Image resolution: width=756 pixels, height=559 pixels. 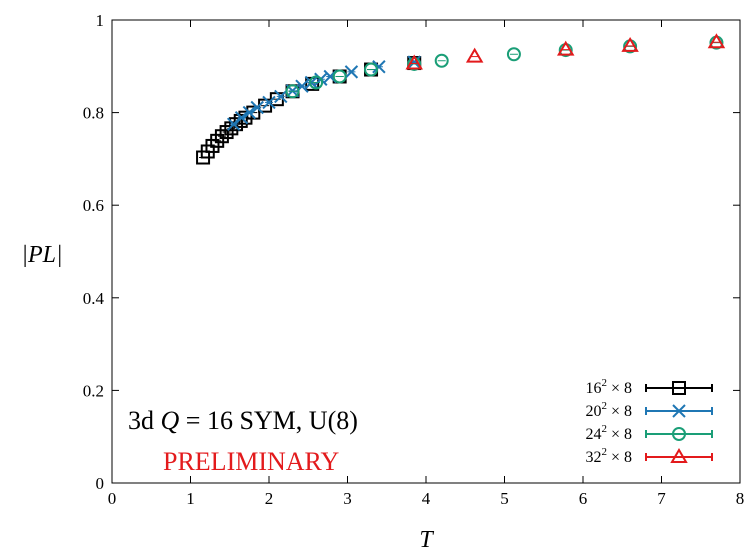 I want to click on annotation-pre: 3d, so click(x=144, y=420).